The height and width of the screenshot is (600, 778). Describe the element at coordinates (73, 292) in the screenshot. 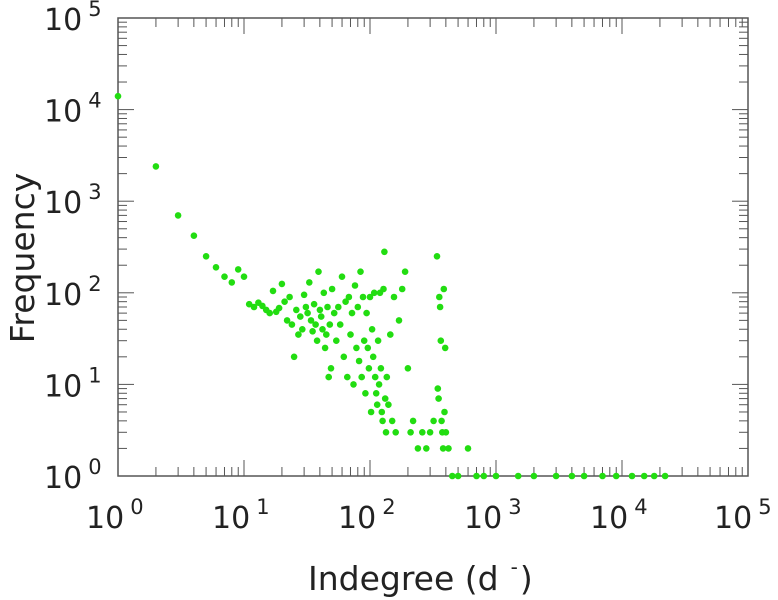

I see `y-tick-label: 10 2` at that location.